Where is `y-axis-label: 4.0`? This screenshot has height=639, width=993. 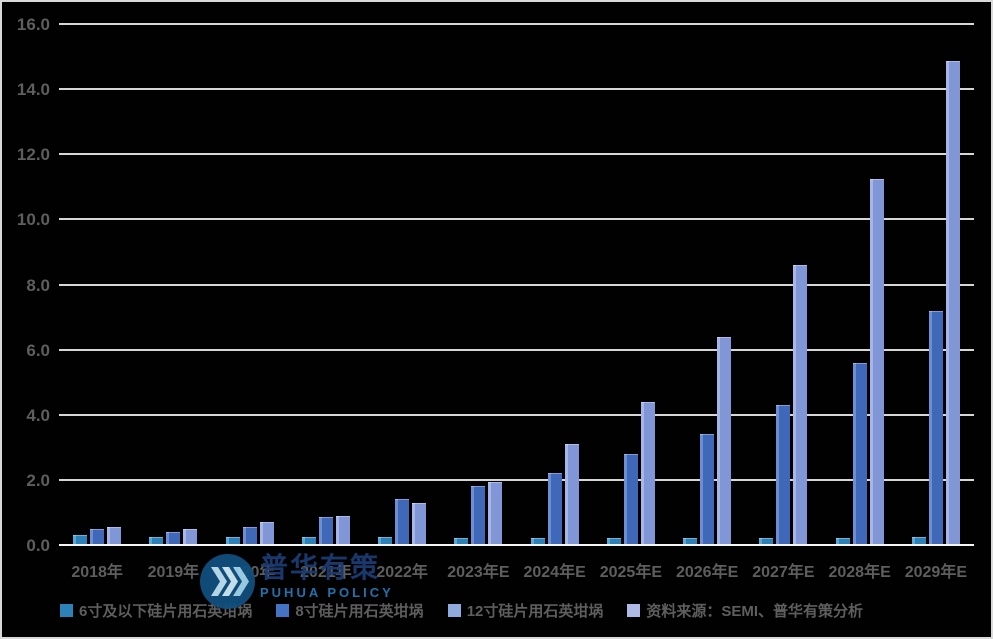 y-axis-label: 4.0 is located at coordinates (38, 415).